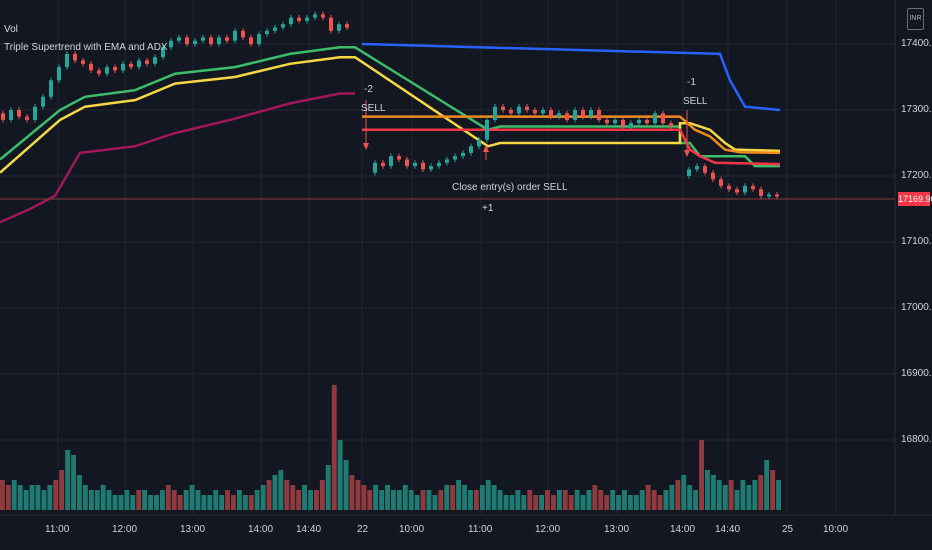  Describe the element at coordinates (916, 241) in the screenshot. I see `y-tick-label: 17100.00` at that location.